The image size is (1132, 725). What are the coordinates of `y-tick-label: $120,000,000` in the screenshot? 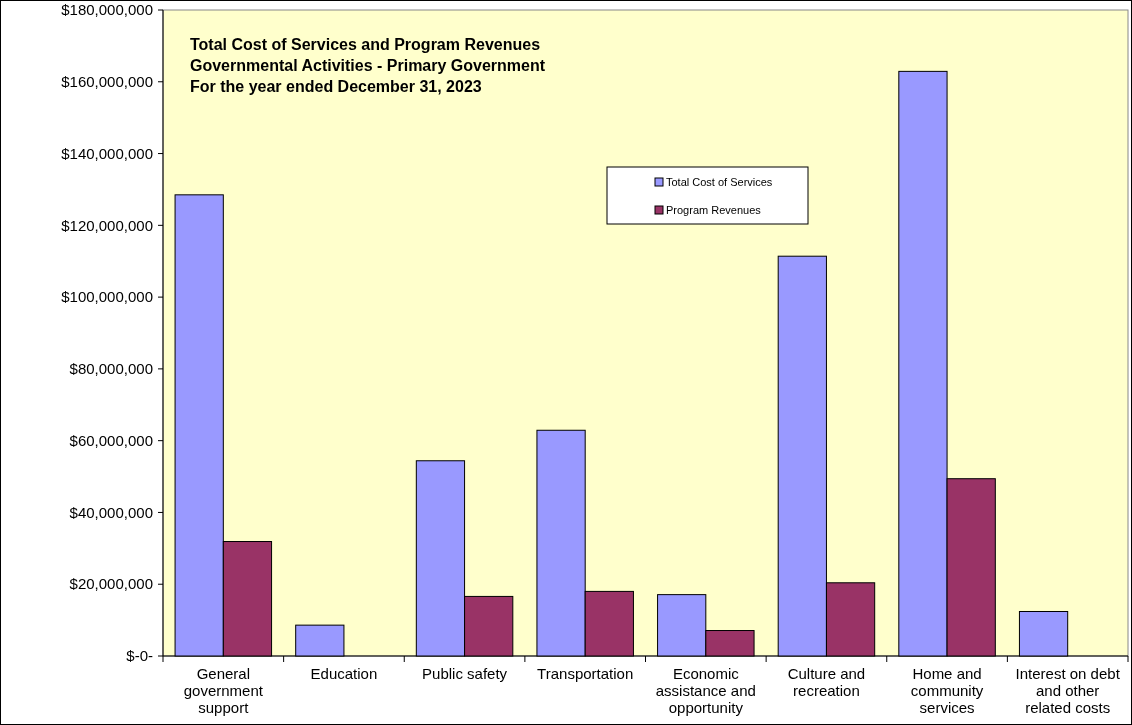 It's located at (107, 225).